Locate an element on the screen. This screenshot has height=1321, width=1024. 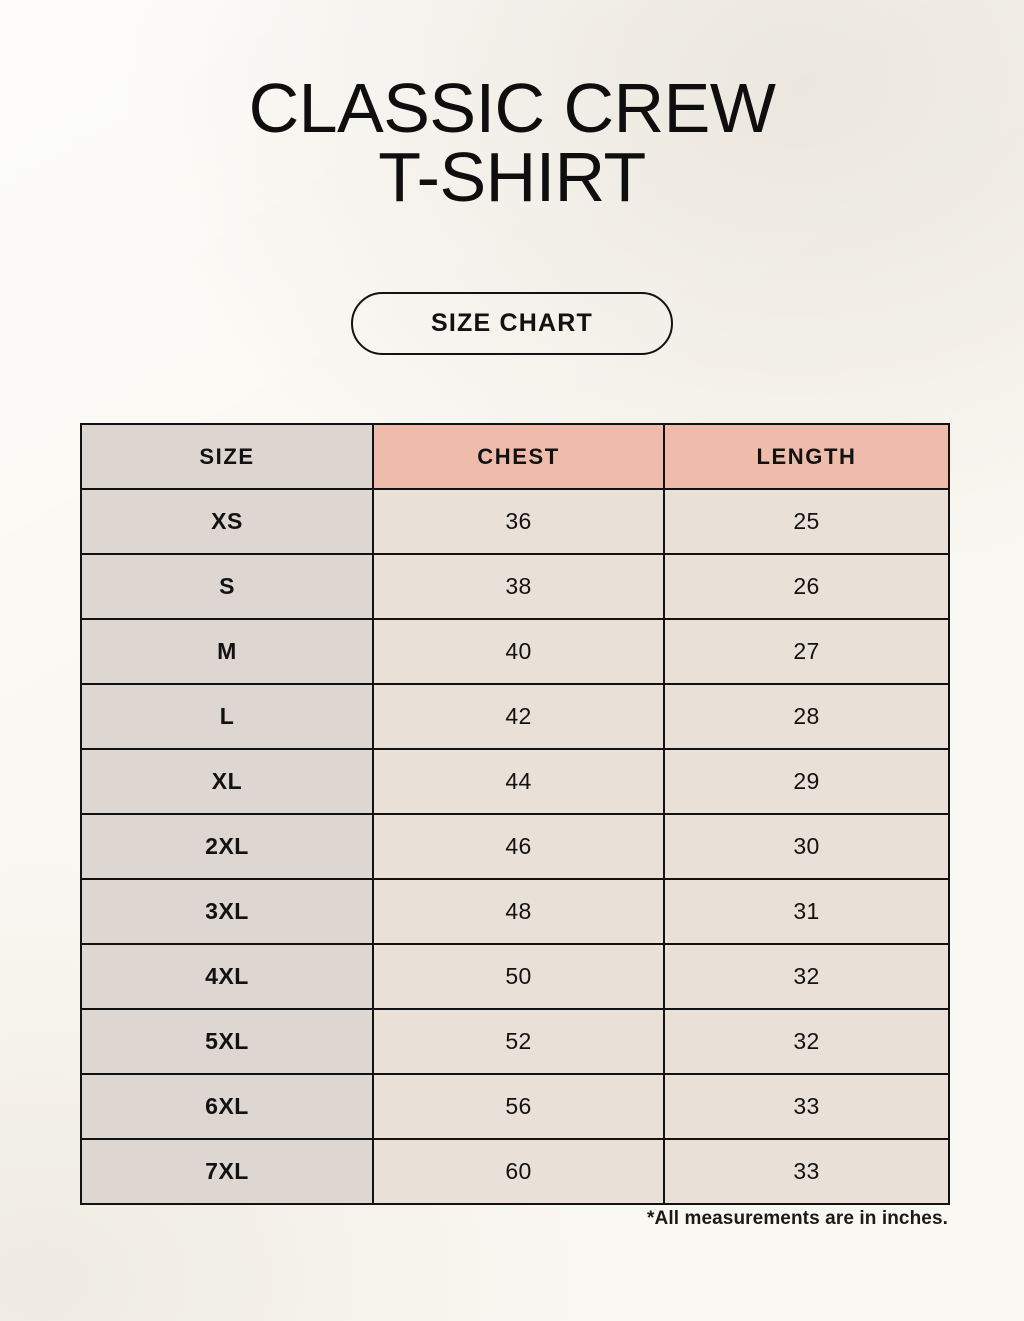
column-header-size: SIZE is located at coordinates (227, 456).